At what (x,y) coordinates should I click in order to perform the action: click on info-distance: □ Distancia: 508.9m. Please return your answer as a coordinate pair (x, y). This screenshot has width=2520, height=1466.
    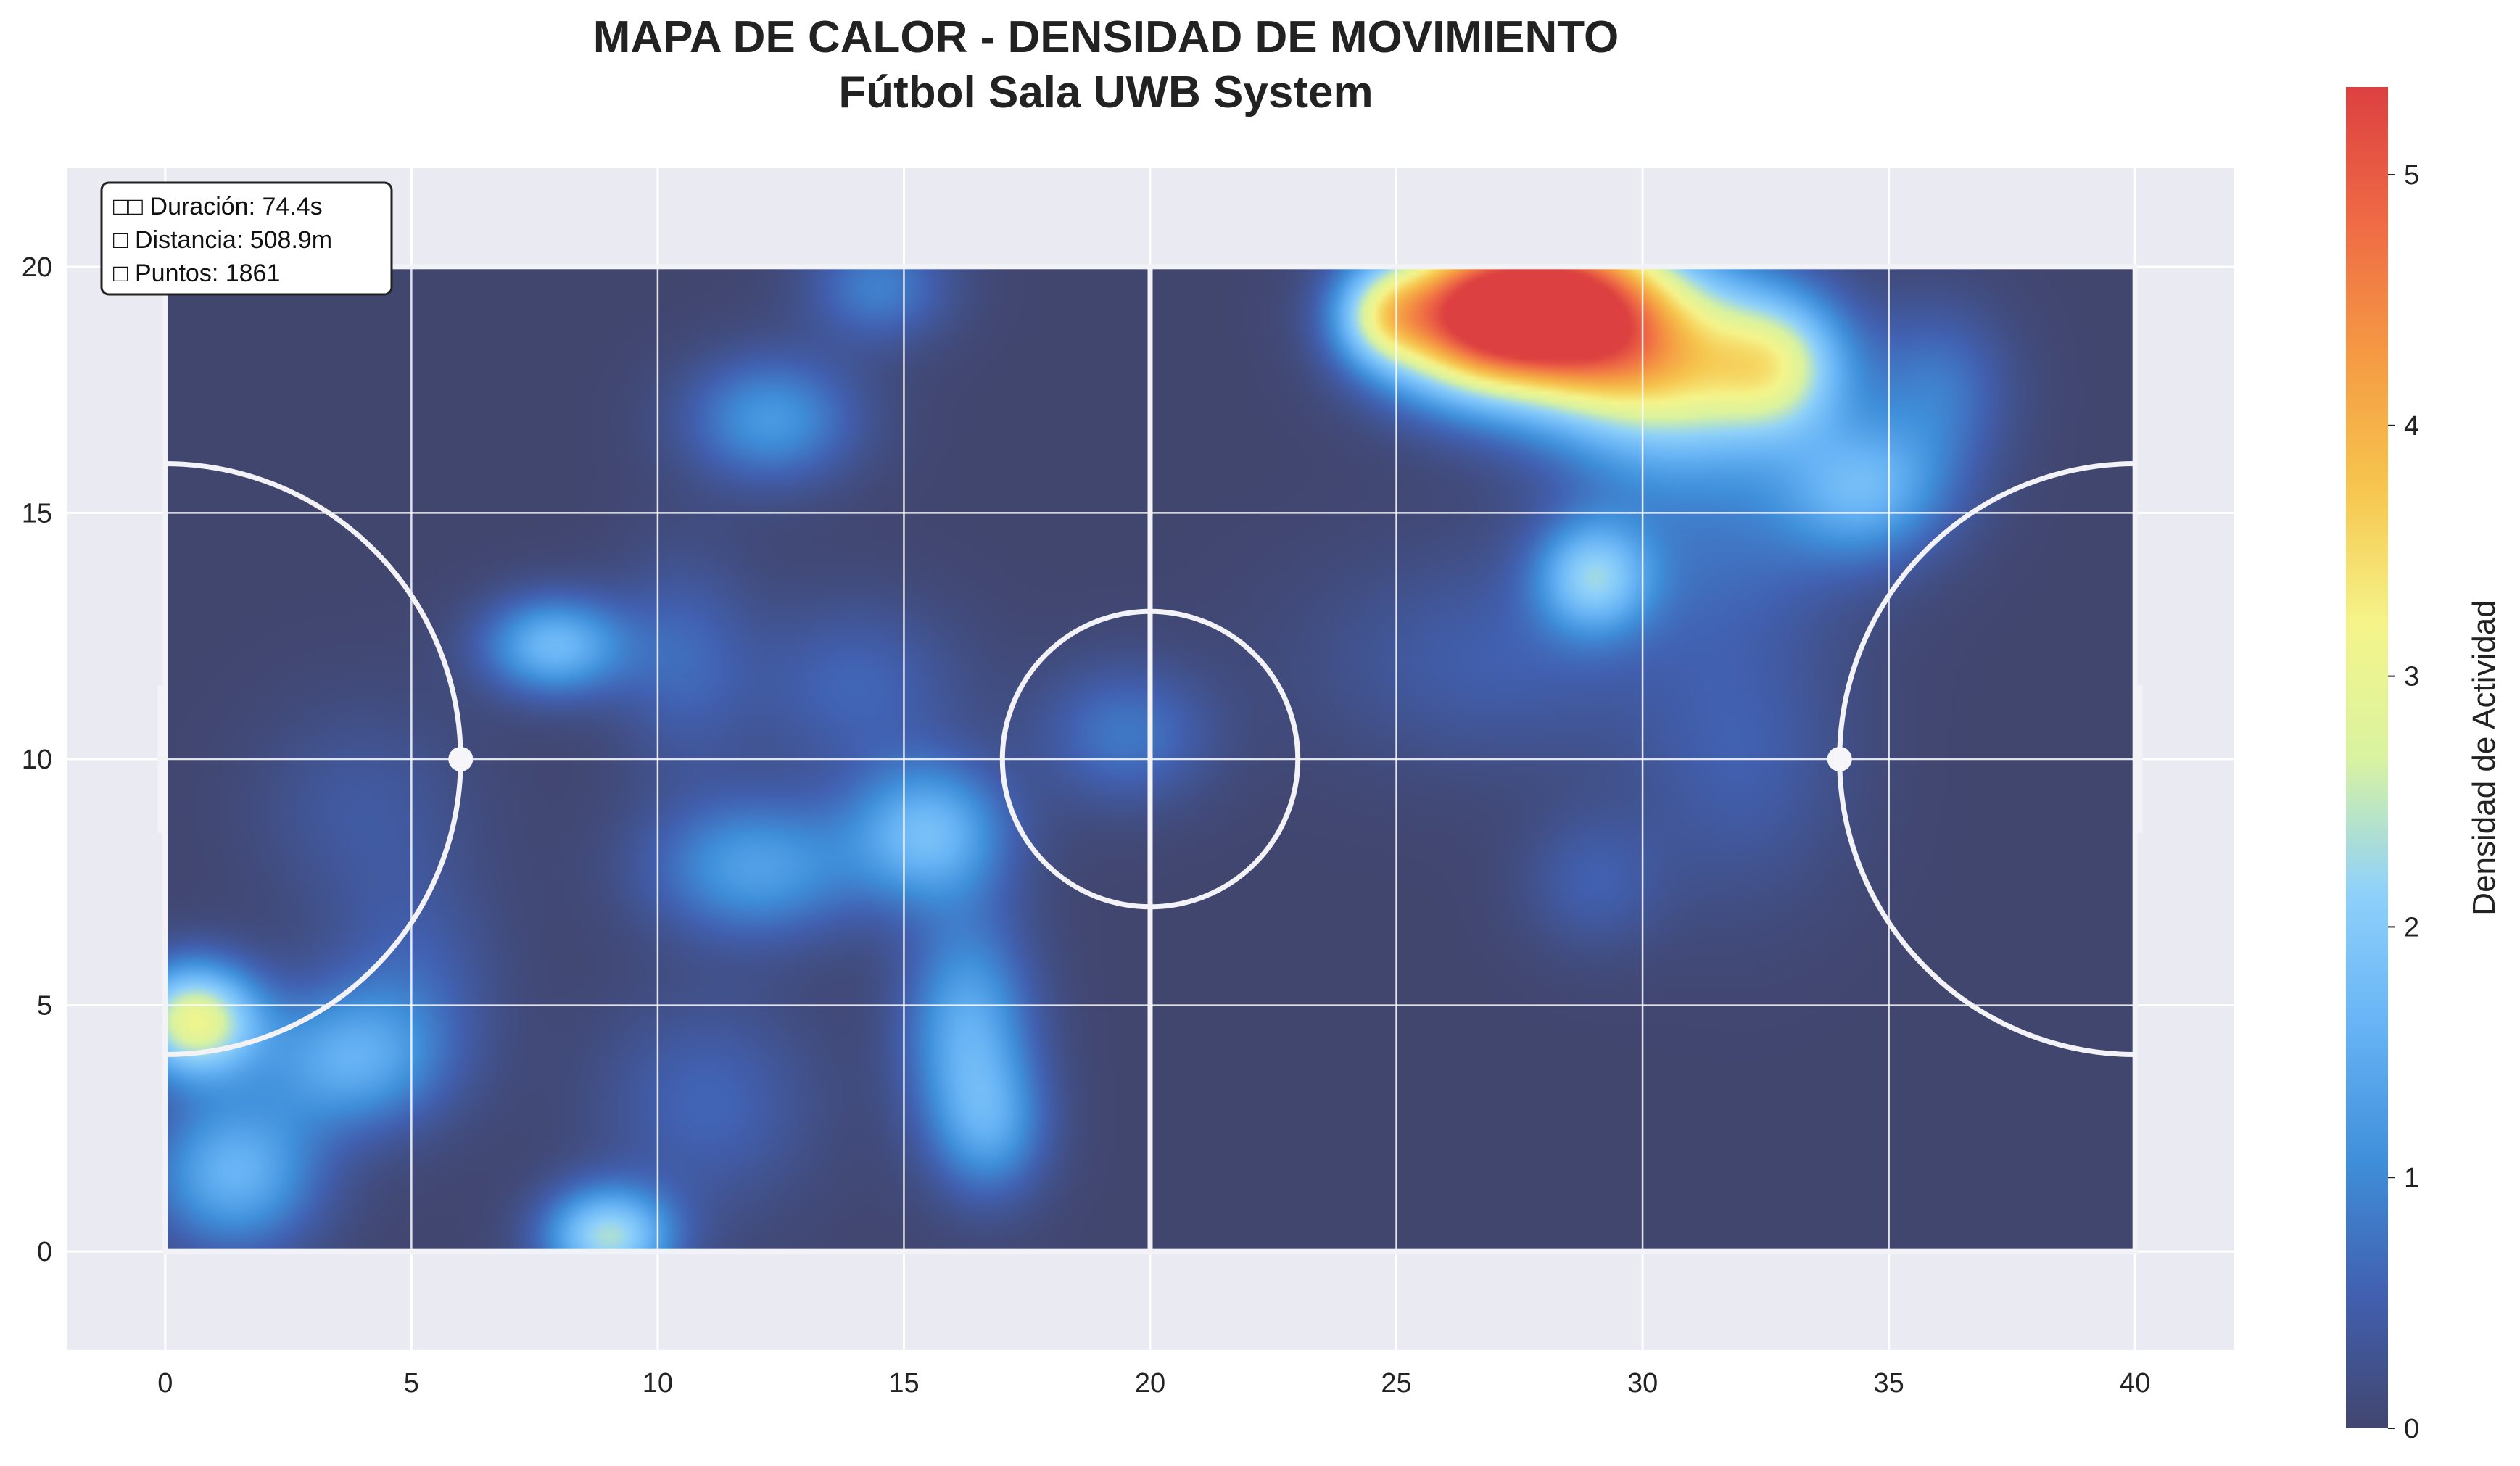
    Looking at the image, I should click on (222, 240).